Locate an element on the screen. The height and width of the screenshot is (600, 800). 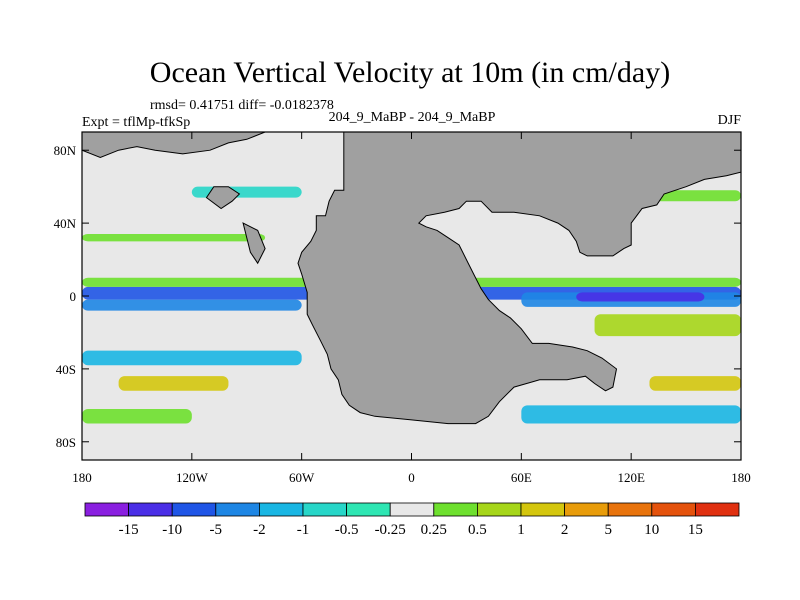
experiment-label: Expt = tflMp-tfkSp is located at coordinates (136, 122).